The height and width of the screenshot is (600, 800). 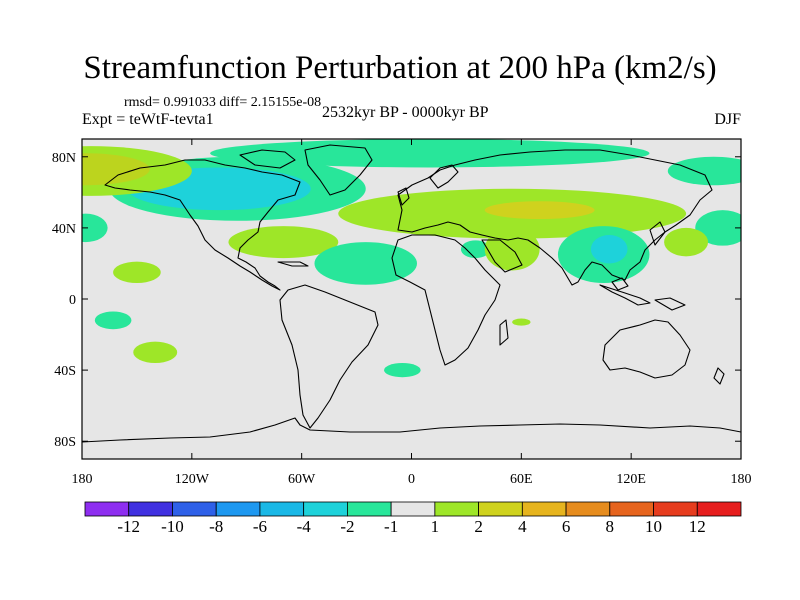 What do you see at coordinates (402, 370) in the screenshot?
I see `anomaly-south-atlantic-negative` at bounding box center [402, 370].